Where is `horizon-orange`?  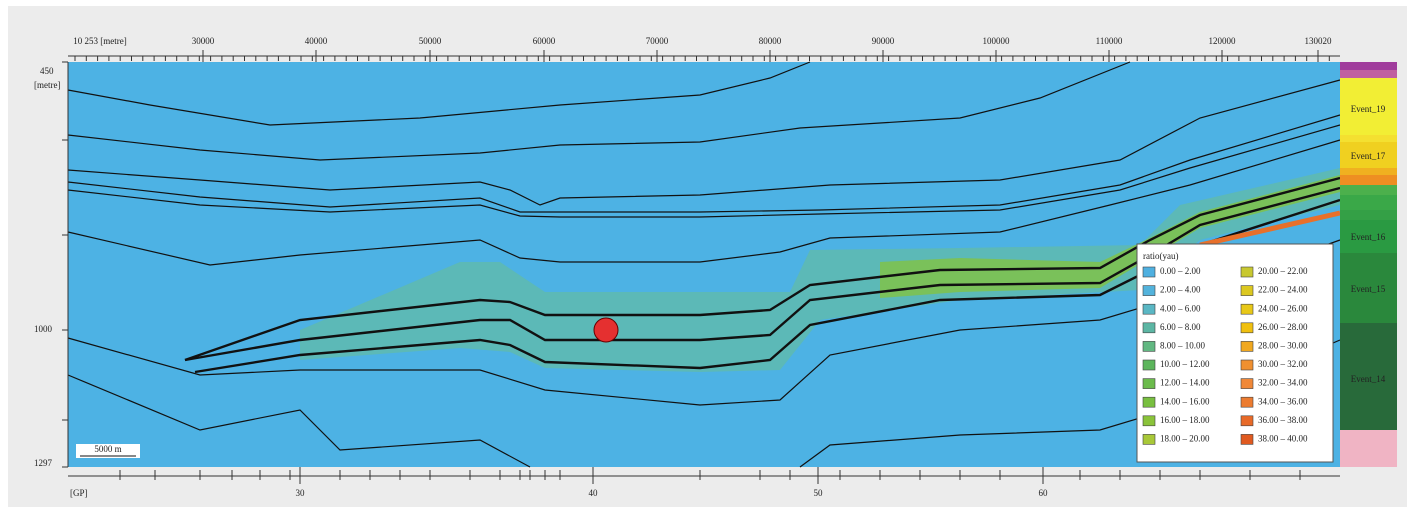 horizon-orange is located at coordinates (1270, 229).